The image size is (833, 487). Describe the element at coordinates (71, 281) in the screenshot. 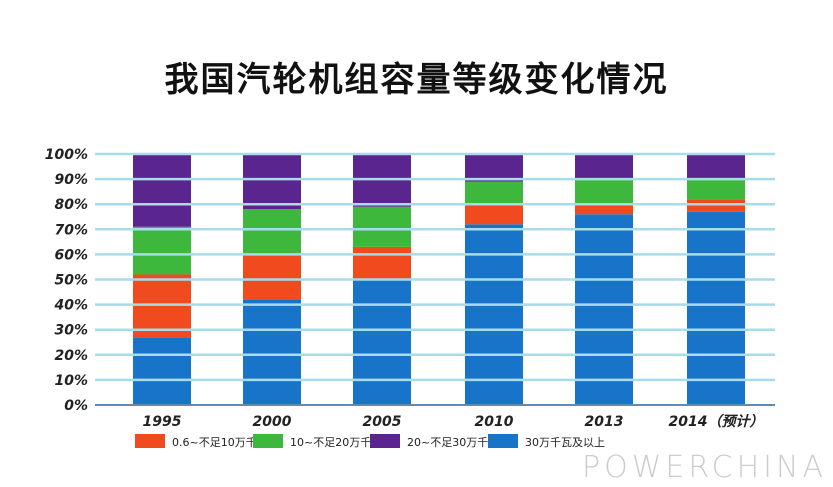

I see `y-tick-label: 50%` at that location.